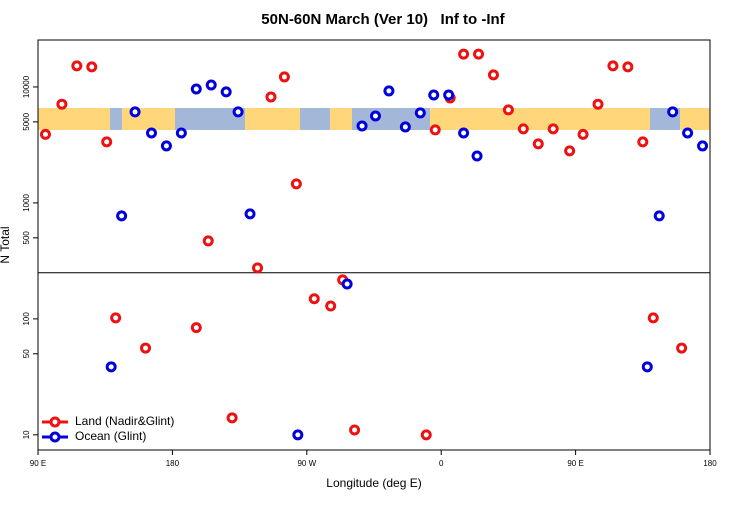 The image size is (750, 505). What do you see at coordinates (26, 319) in the screenshot?
I see `y-tick-label: 100` at bounding box center [26, 319].